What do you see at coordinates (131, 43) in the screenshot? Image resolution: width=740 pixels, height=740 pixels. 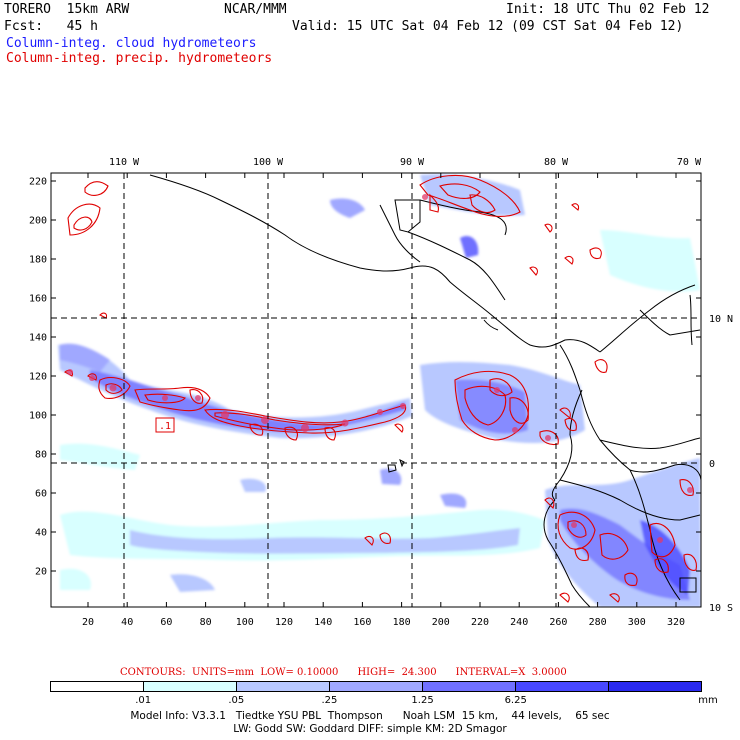 I see `field-label-cloud: Column-integ. cloud hydrometeors` at bounding box center [131, 43].